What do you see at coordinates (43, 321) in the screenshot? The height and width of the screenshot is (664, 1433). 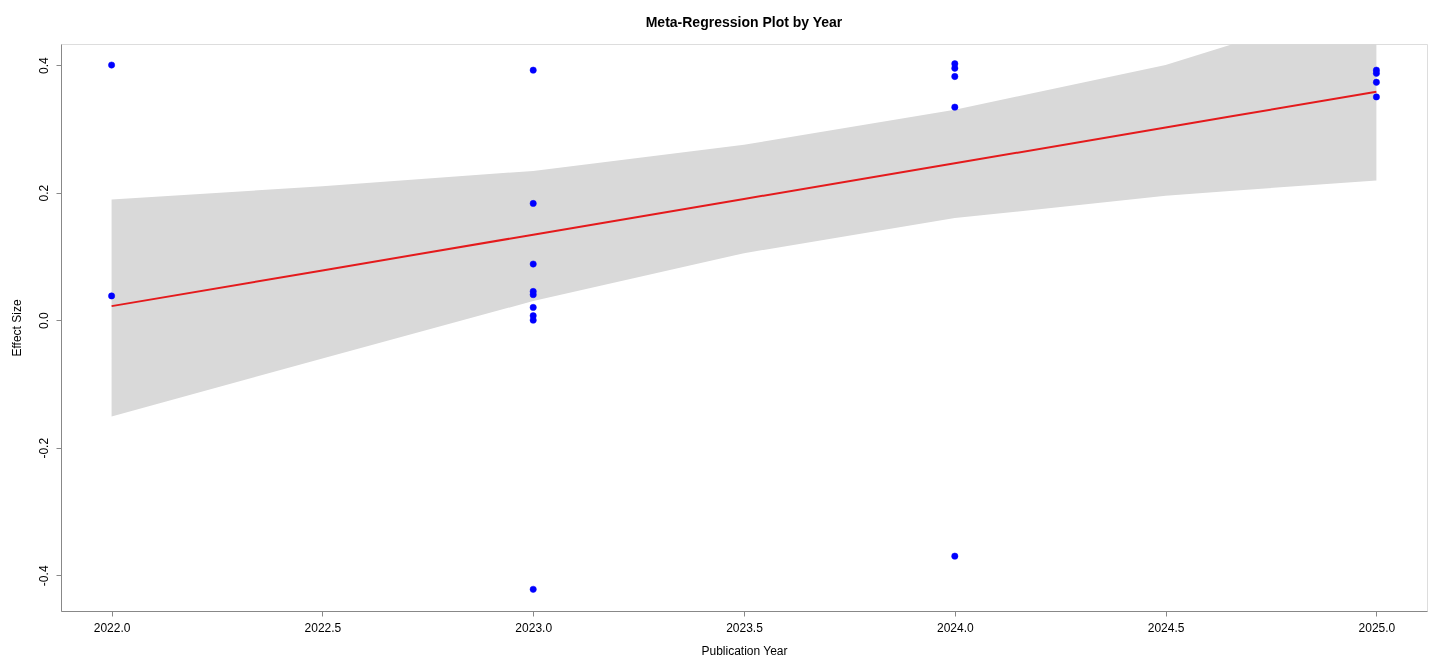 I see `y-tick-label: 0.0` at bounding box center [43, 321].